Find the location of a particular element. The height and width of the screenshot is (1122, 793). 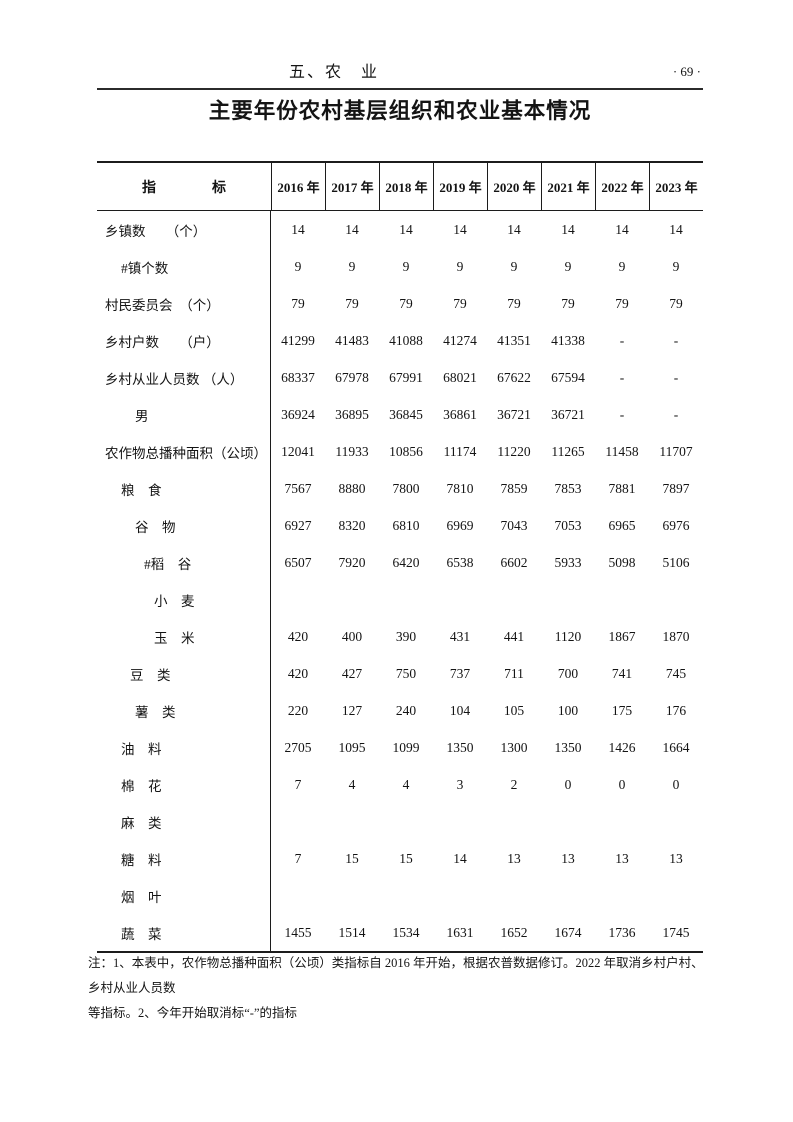

row-label: 油 料 is located at coordinates (184, 747).